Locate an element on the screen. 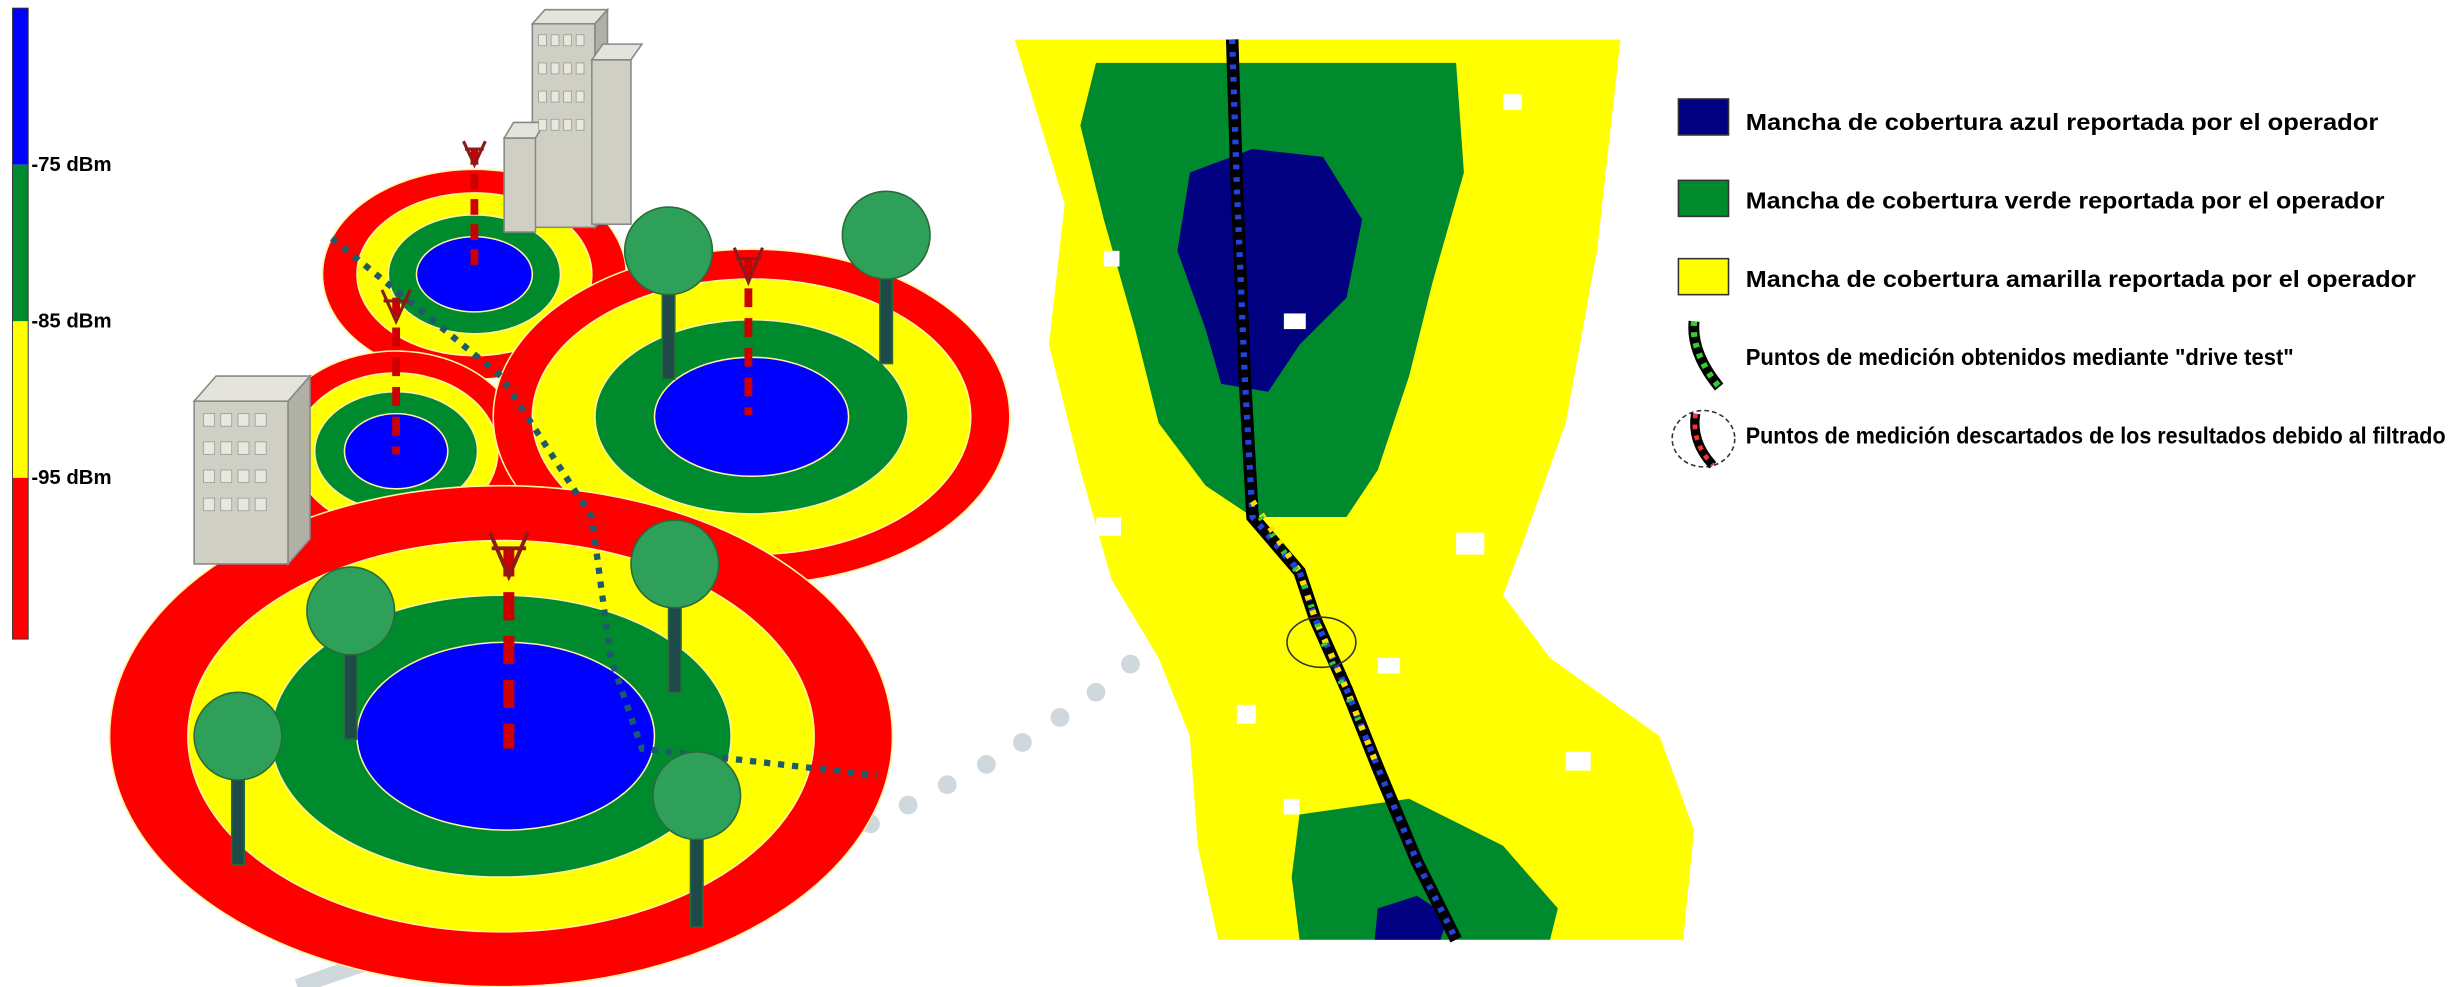 The height and width of the screenshot is (987, 2455). color-scale: -75 dBm -85 dBm -95 dBm is located at coordinates (62, 323).